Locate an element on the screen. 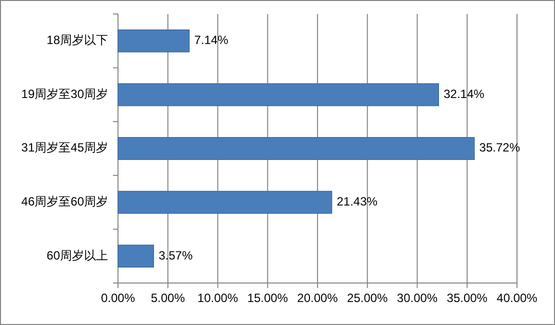 The width and height of the screenshot is (555, 325). xtick: 30.00% is located at coordinates (417, 298).